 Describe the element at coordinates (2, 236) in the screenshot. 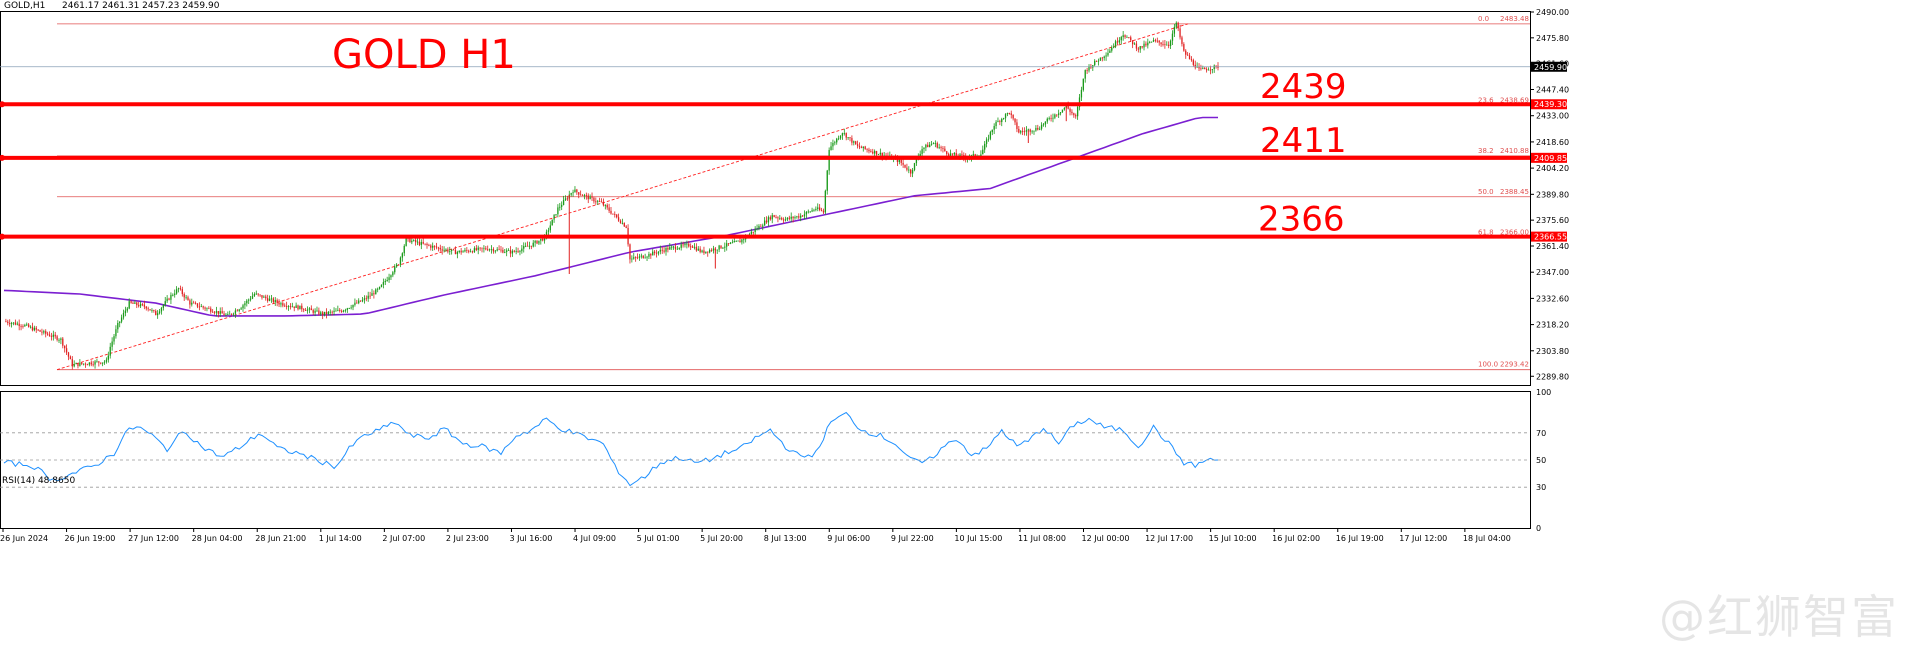

I see `level-anchor` at that location.